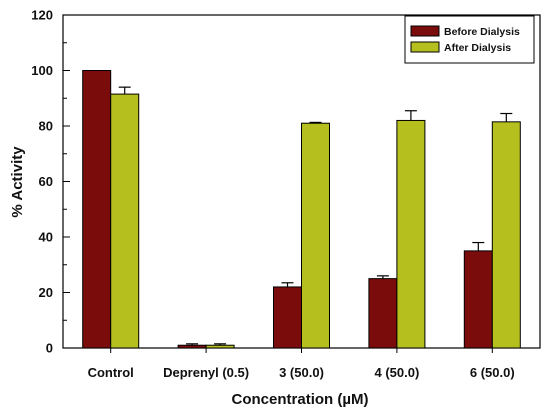  What do you see at coordinates (301, 372) in the screenshot?
I see `x-tick-label: 3 (50.0)` at bounding box center [301, 372].